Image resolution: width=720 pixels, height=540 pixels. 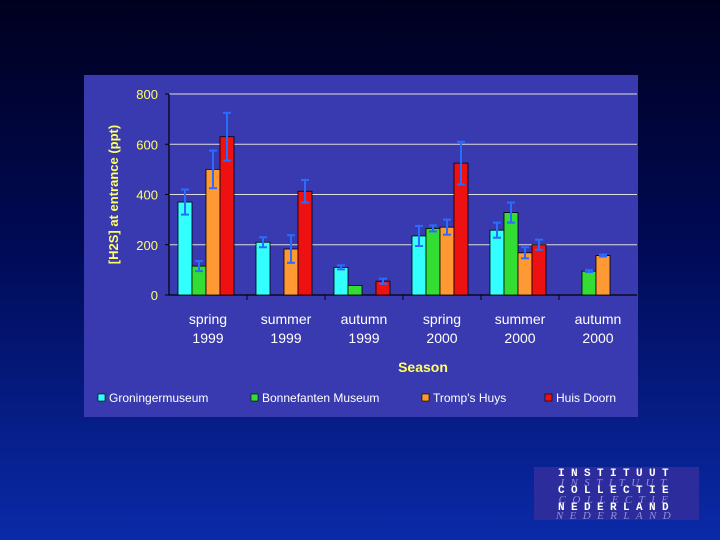 What do you see at coordinates (147, 144) in the screenshot?
I see `y-tick-label: 600` at bounding box center [147, 144].